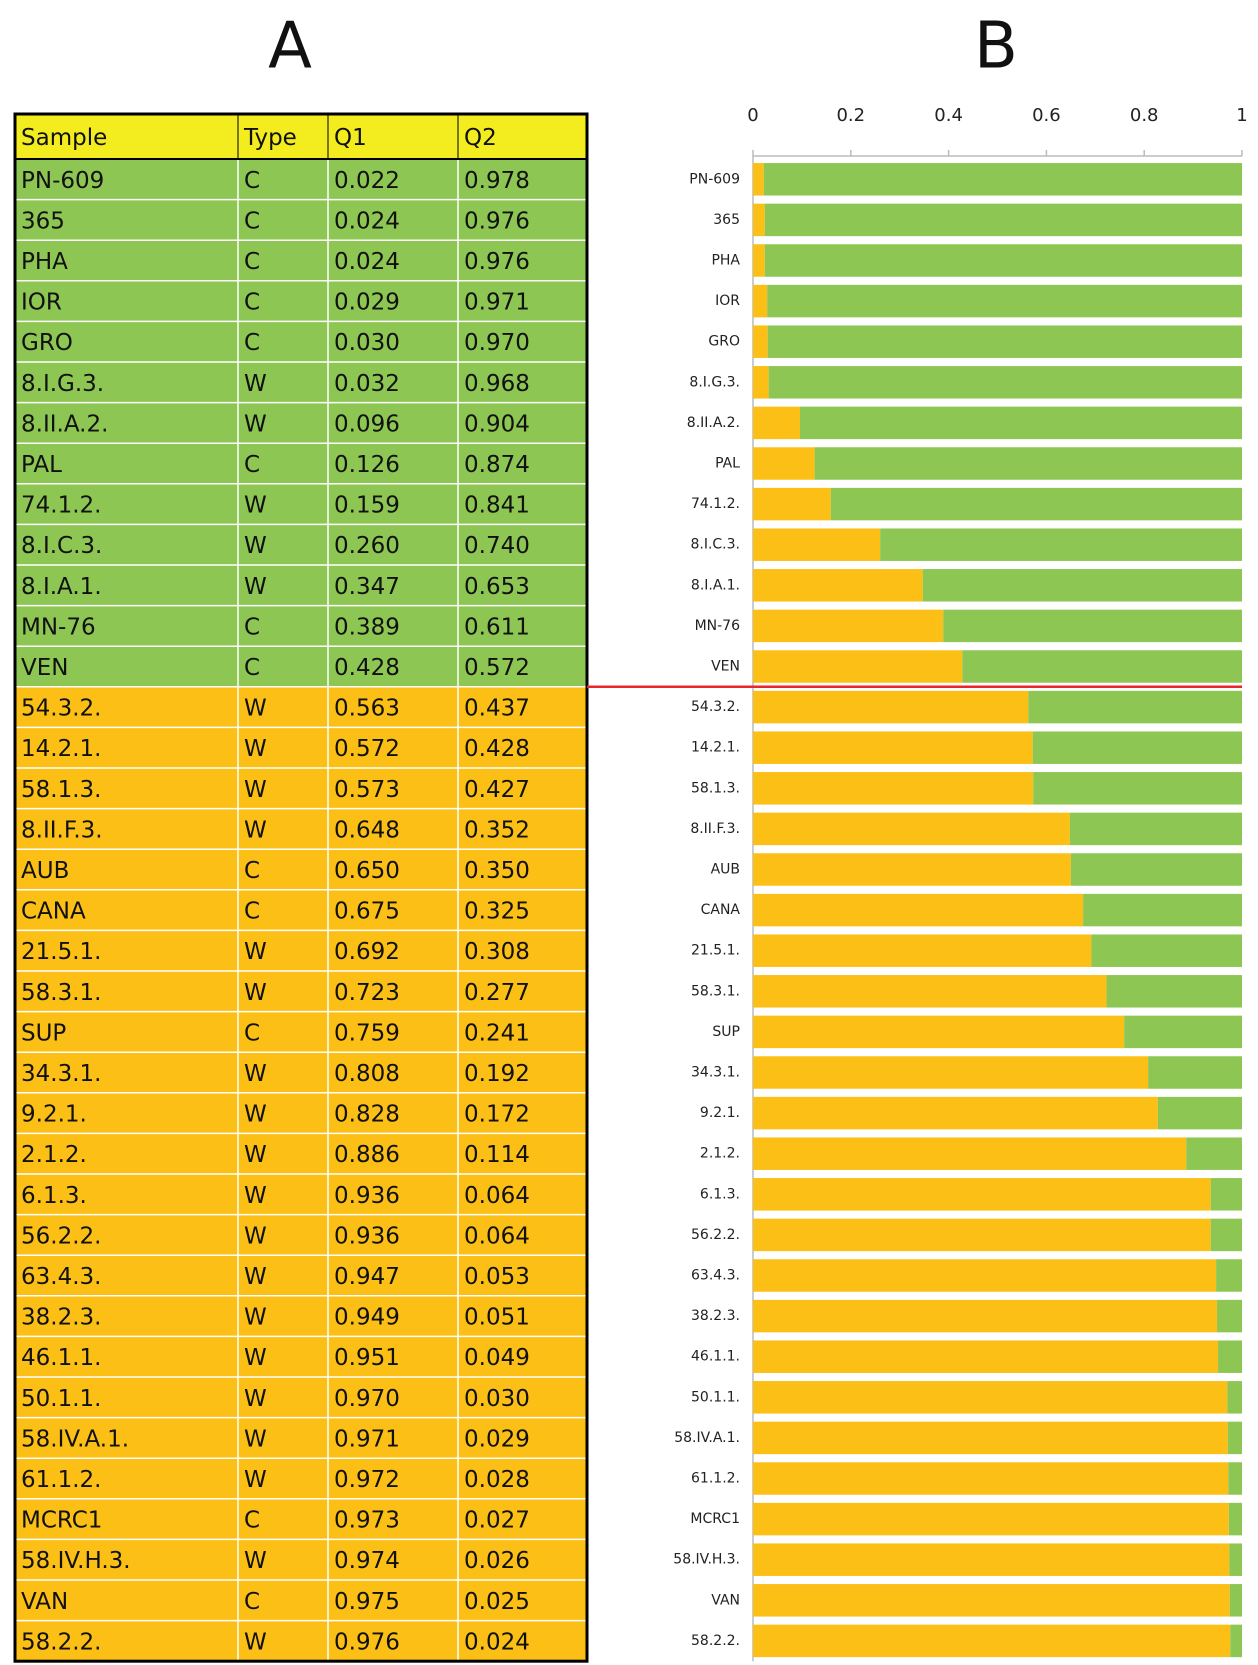 Image resolution: width=1258 pixels, height=1665 pixels. Describe the element at coordinates (54, 1115) in the screenshot. I see `table-cell: 9.2.1.` at that location.